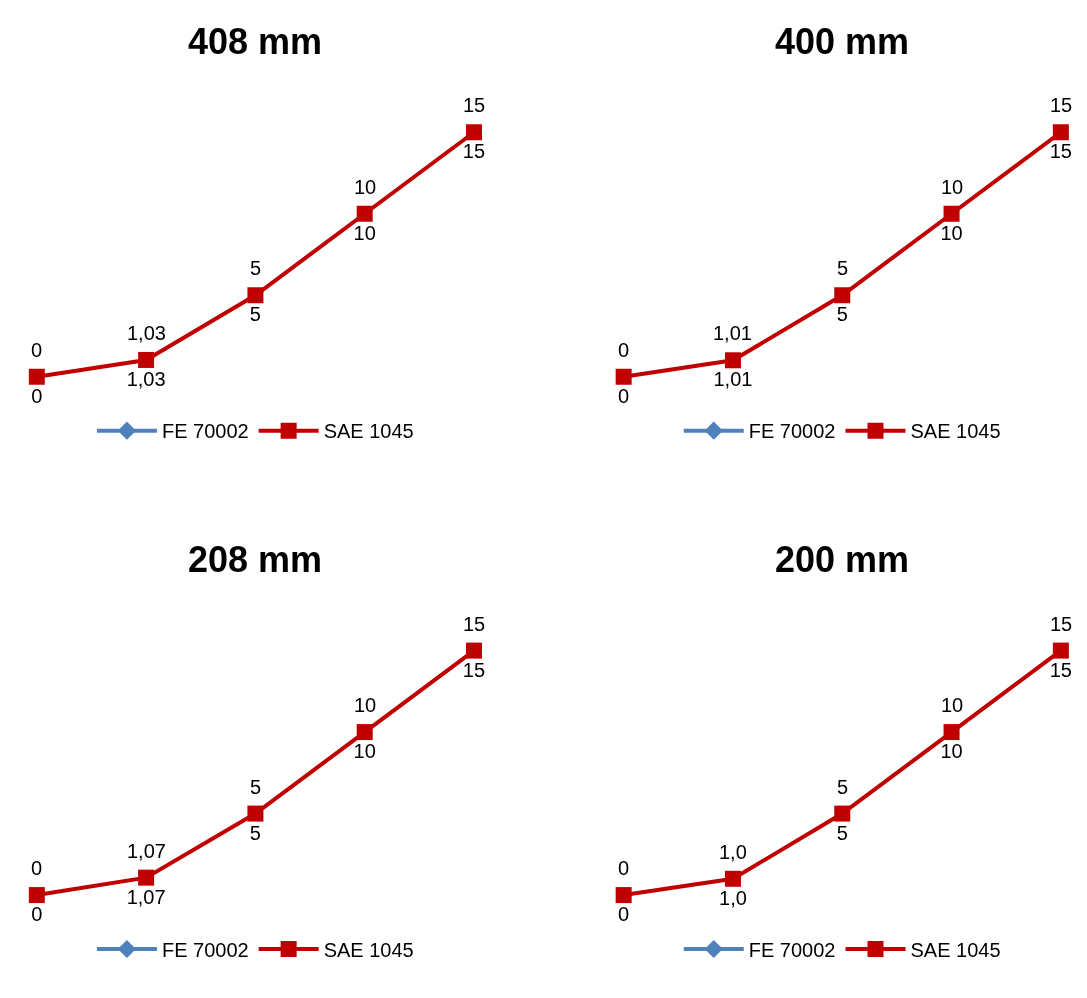 The image size is (1087, 998). Describe the element at coordinates (255, 559) in the screenshot. I see `chart-title: 208 mm` at that location.